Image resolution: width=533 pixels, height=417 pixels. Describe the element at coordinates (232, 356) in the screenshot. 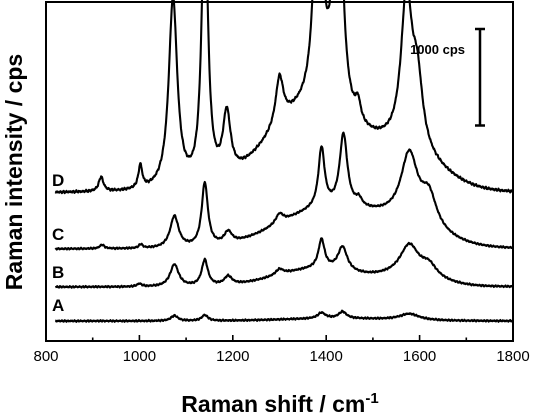

I see `x-tick-label: 1200` at that location.